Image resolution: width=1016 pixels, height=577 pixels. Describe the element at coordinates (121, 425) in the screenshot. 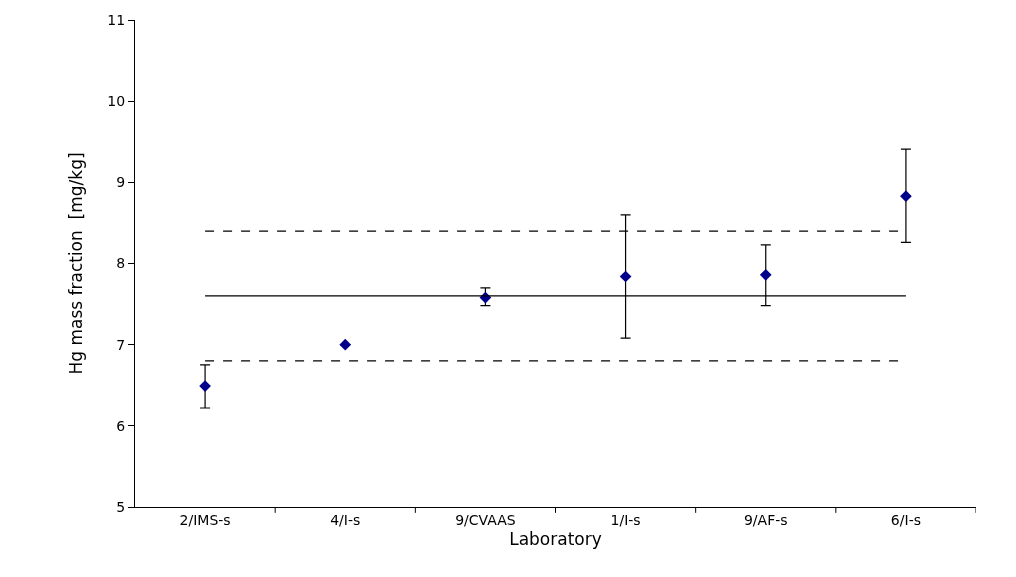

I see `y-tick-label: 6` at that location.